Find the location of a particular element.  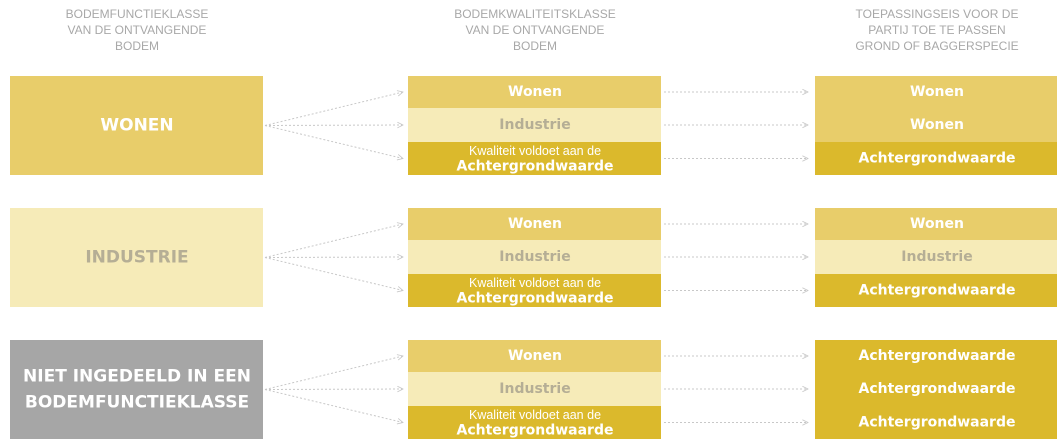

function-class-label: WONEN is located at coordinates (136, 126).